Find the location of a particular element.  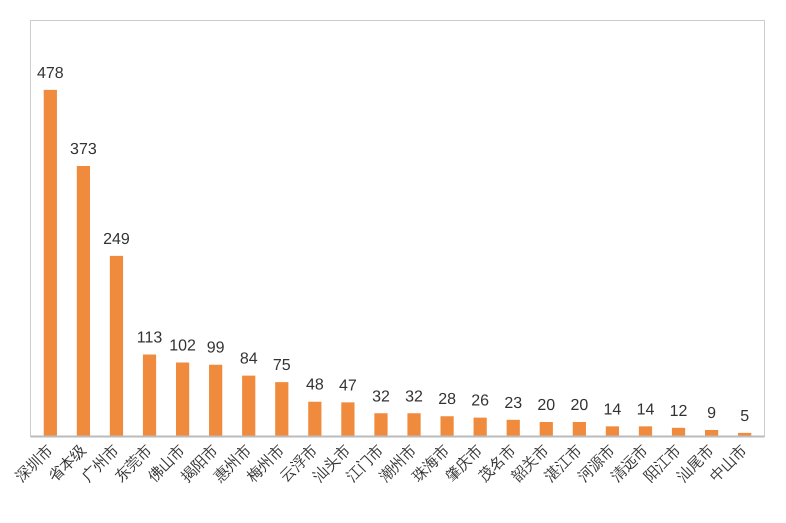

data-label: 48 is located at coordinates (315, 385).